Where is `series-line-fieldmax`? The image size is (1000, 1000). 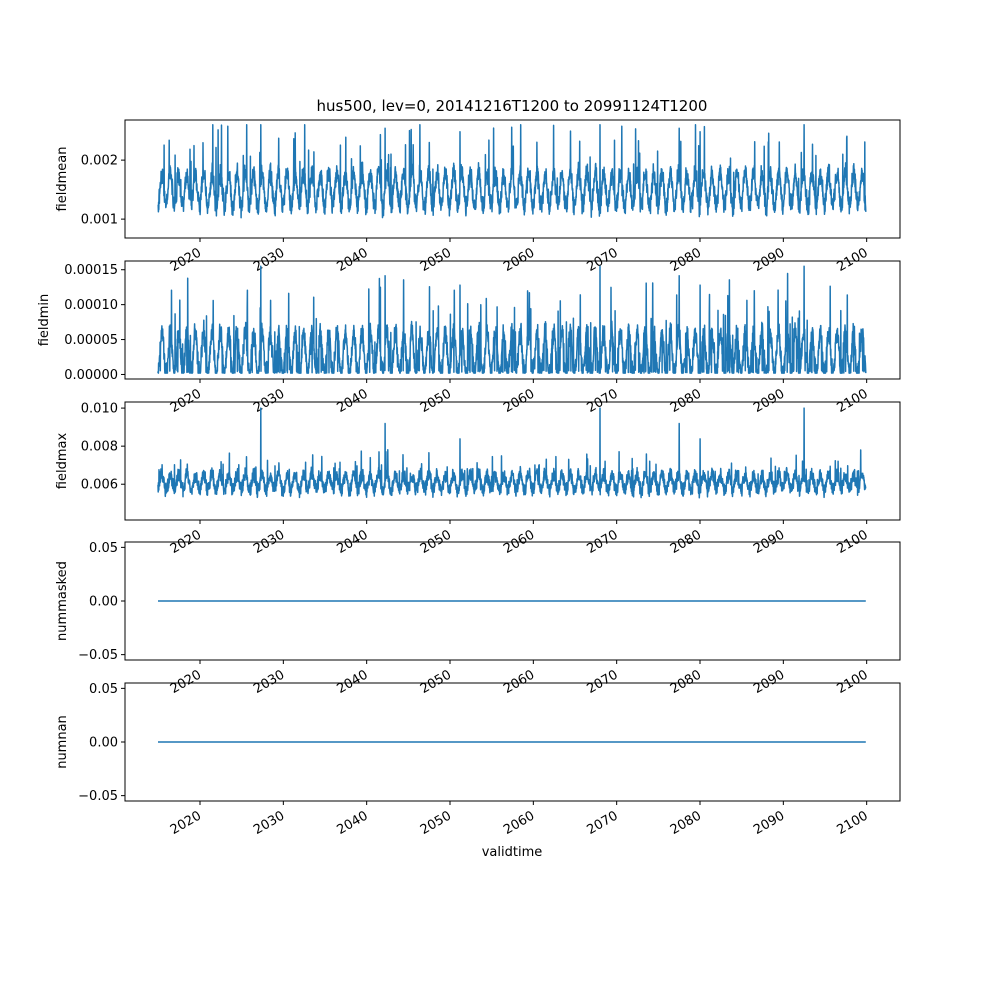 series-line-fieldmax is located at coordinates (512, 453).